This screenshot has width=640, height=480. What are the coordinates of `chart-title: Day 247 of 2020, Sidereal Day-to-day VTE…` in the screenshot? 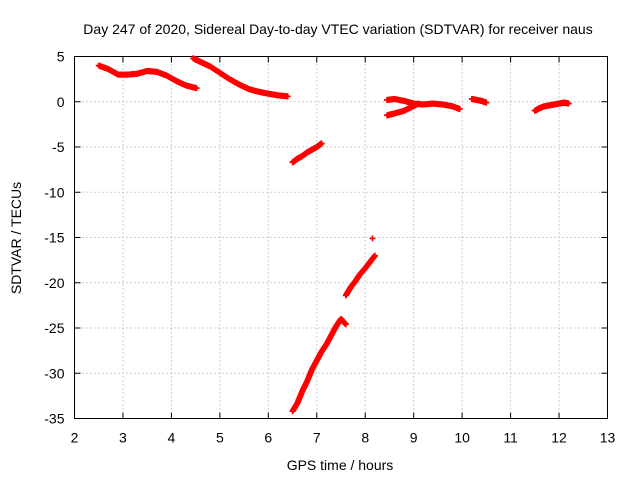 It's located at (337, 29).